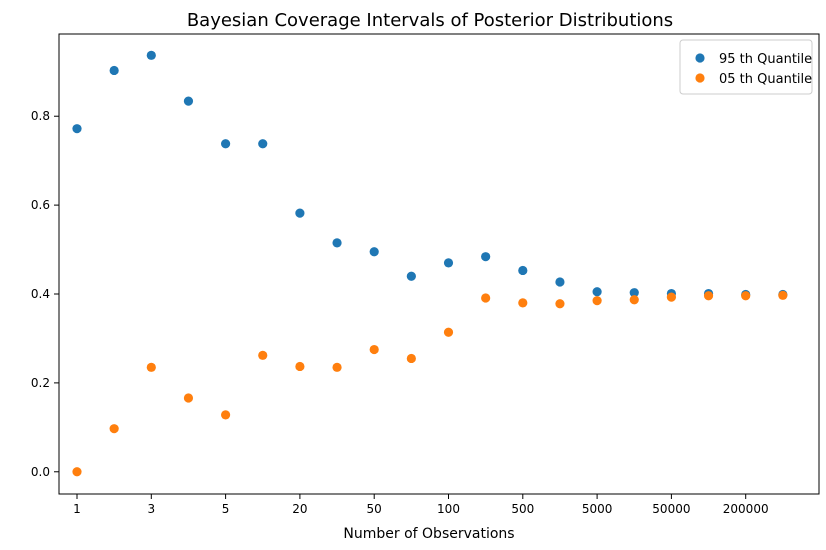  I want to click on x-tick-label: 3, so click(151, 509).